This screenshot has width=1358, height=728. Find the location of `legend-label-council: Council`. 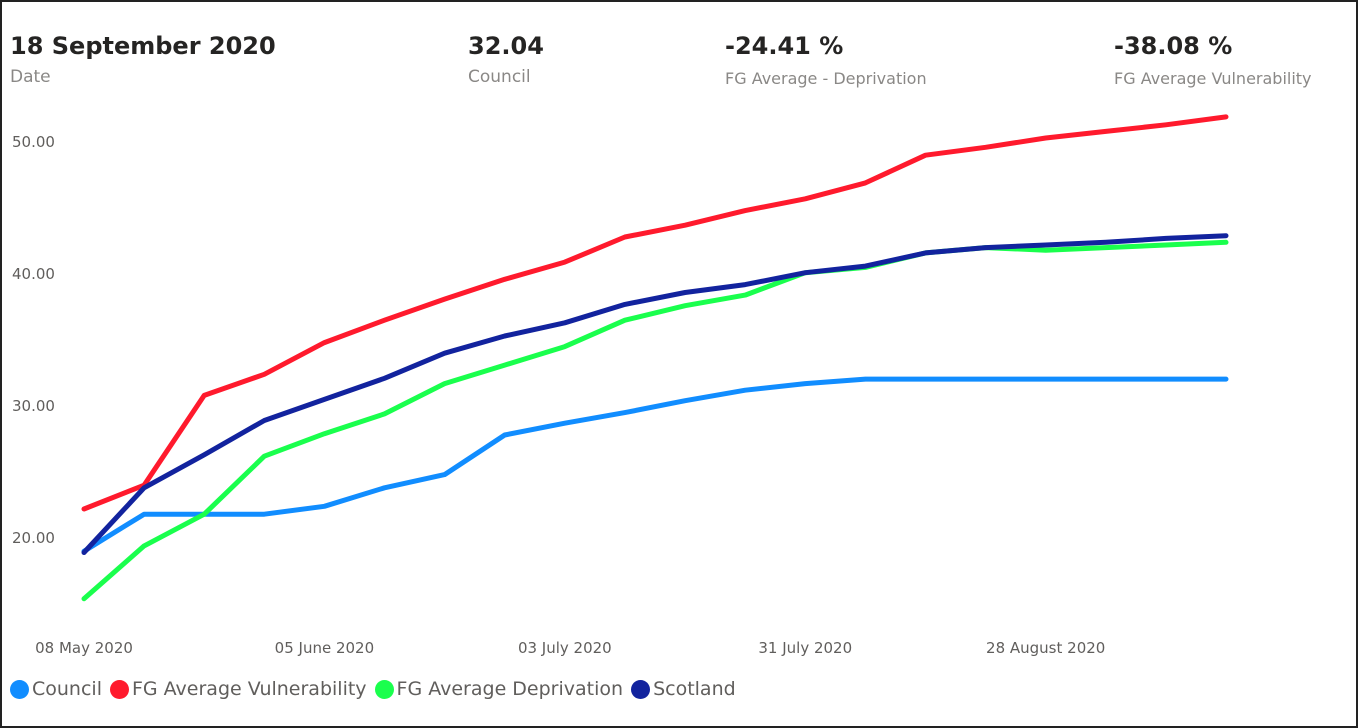

legend-label-council: Council is located at coordinates (67, 689).